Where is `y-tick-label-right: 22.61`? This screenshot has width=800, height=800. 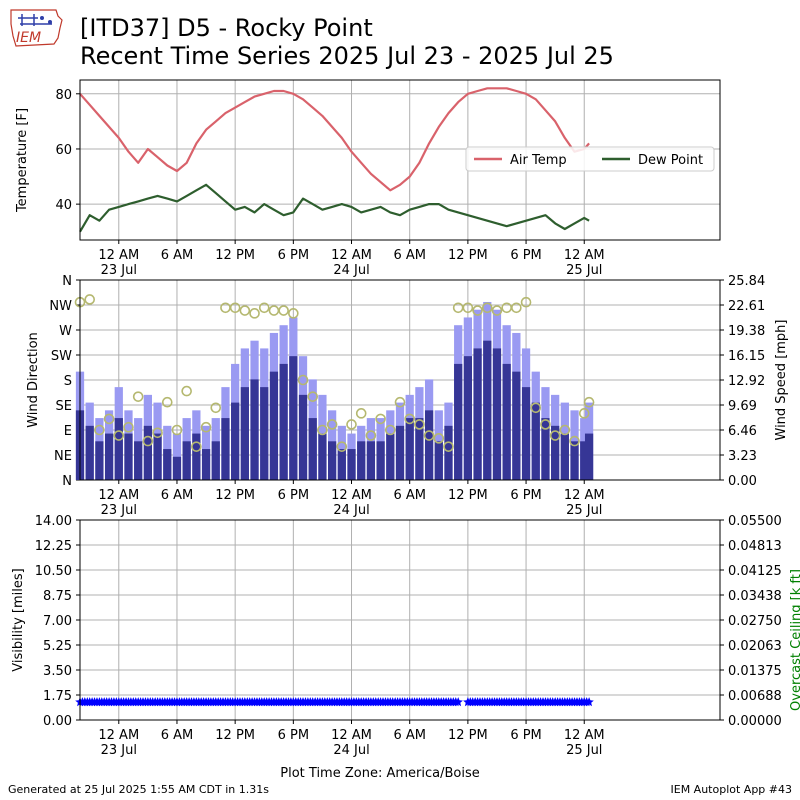
y-tick-label-right: 22.61 is located at coordinates (746, 306).